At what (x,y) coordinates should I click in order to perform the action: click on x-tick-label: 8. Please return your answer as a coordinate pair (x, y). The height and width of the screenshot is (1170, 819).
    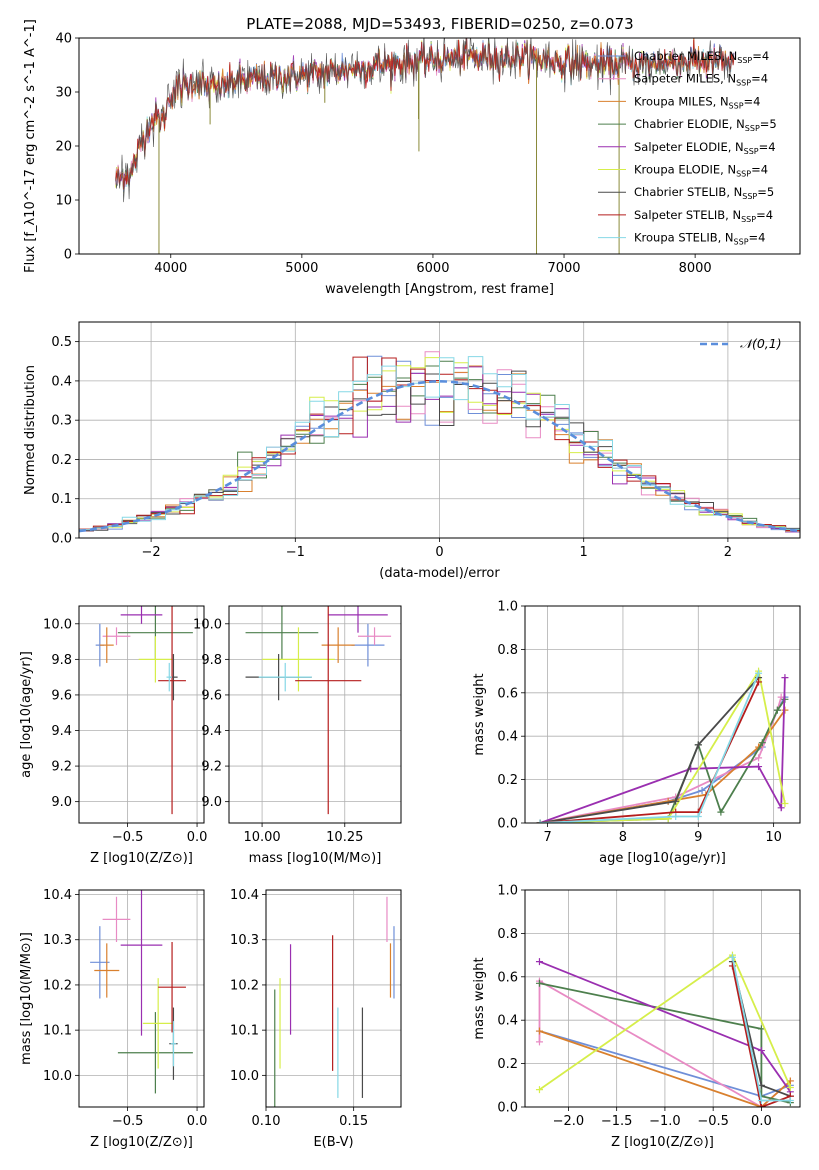
    Looking at the image, I should click on (623, 837).